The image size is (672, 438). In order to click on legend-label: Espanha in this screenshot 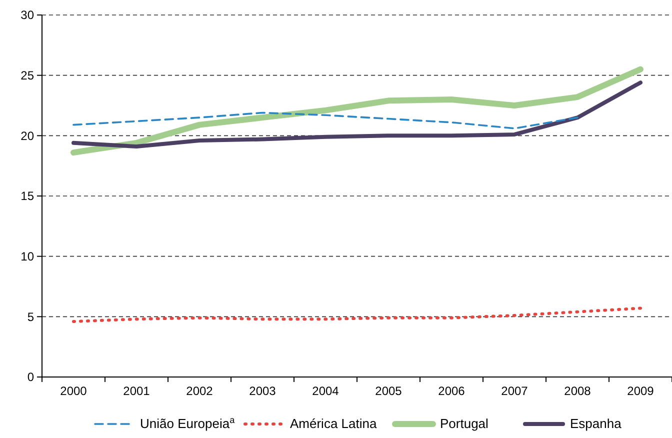, I will do `click(596, 423)`.